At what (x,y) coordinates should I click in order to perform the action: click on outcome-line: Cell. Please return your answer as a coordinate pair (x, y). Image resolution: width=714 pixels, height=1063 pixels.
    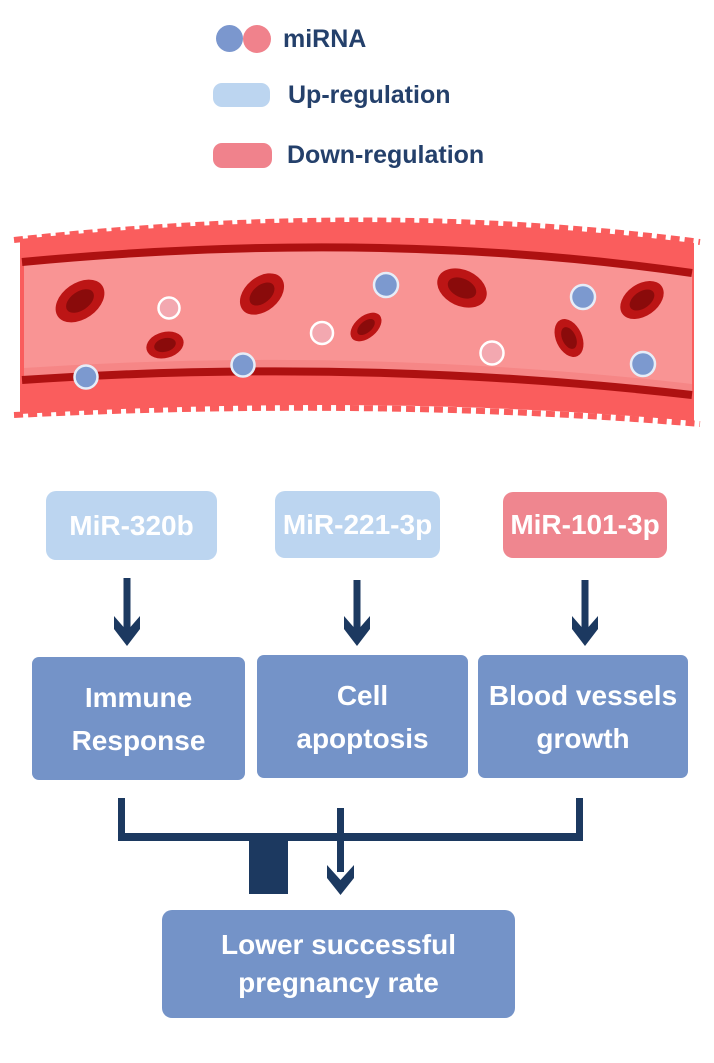
    Looking at the image, I should click on (362, 695).